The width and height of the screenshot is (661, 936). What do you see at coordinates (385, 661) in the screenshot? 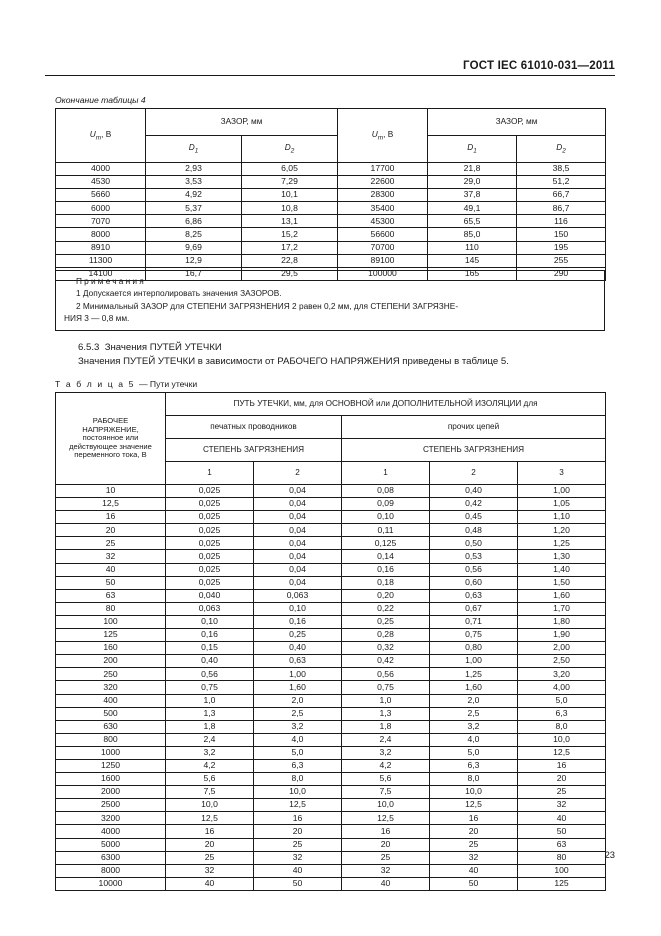
I see `table-cell: 0,42` at bounding box center [385, 661].